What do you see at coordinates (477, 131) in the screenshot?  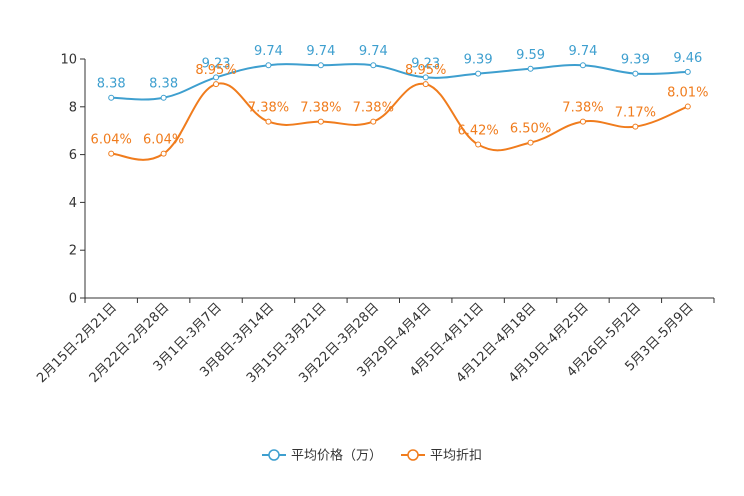 I see `data-label: 6.42%` at bounding box center [477, 131].